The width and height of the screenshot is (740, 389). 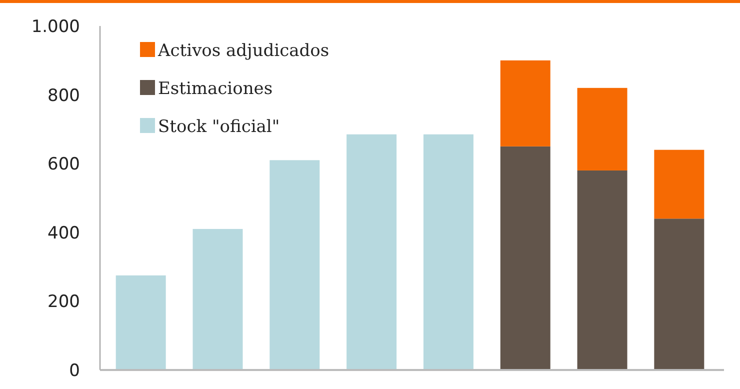 What do you see at coordinates (55, 26) in the screenshot?
I see `y-tick-label: 1.000` at bounding box center [55, 26].